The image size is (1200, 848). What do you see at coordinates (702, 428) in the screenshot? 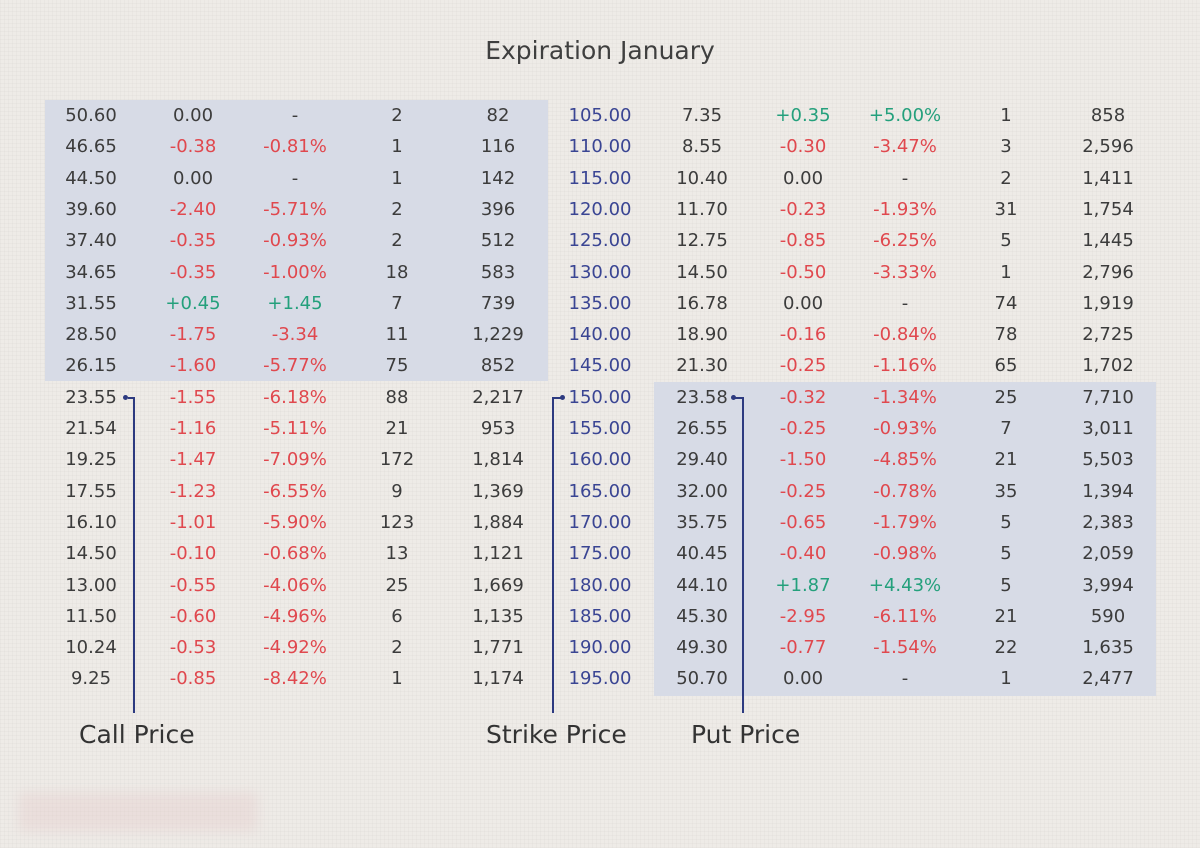
I see `put-last-cell: 26.55` at bounding box center [702, 428].